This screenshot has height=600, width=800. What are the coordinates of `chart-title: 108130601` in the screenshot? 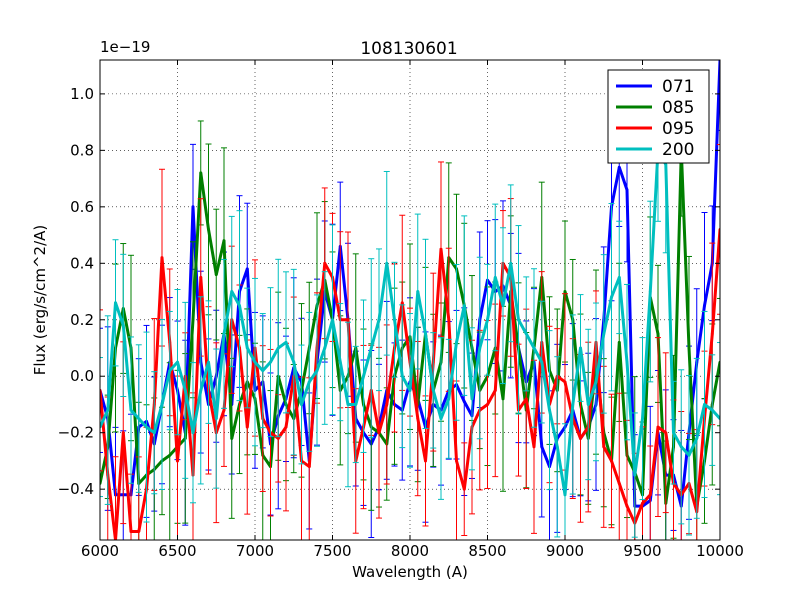 It's located at (408, 49).